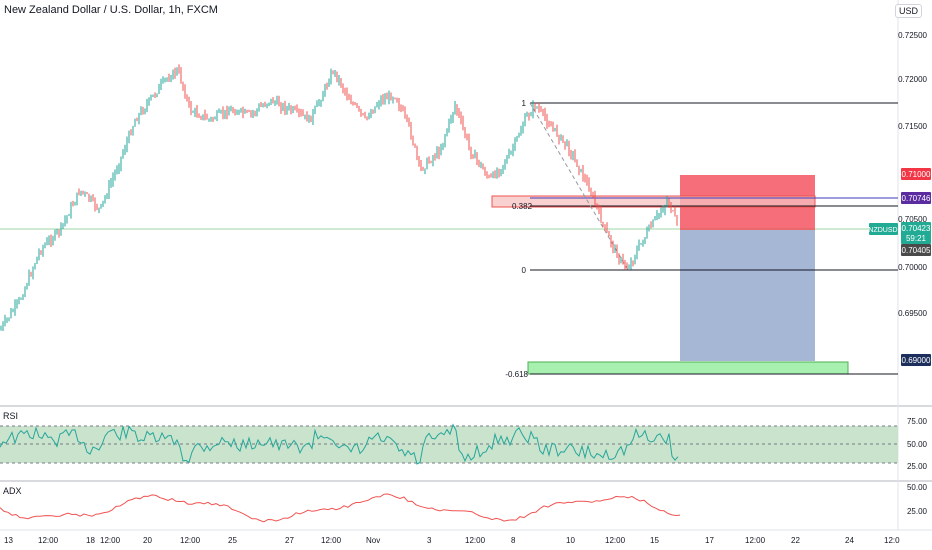 This screenshot has height=550, width=932. What do you see at coordinates (917, 466) in the screenshot?
I see `rsi-tick: 25.00` at bounding box center [917, 466].